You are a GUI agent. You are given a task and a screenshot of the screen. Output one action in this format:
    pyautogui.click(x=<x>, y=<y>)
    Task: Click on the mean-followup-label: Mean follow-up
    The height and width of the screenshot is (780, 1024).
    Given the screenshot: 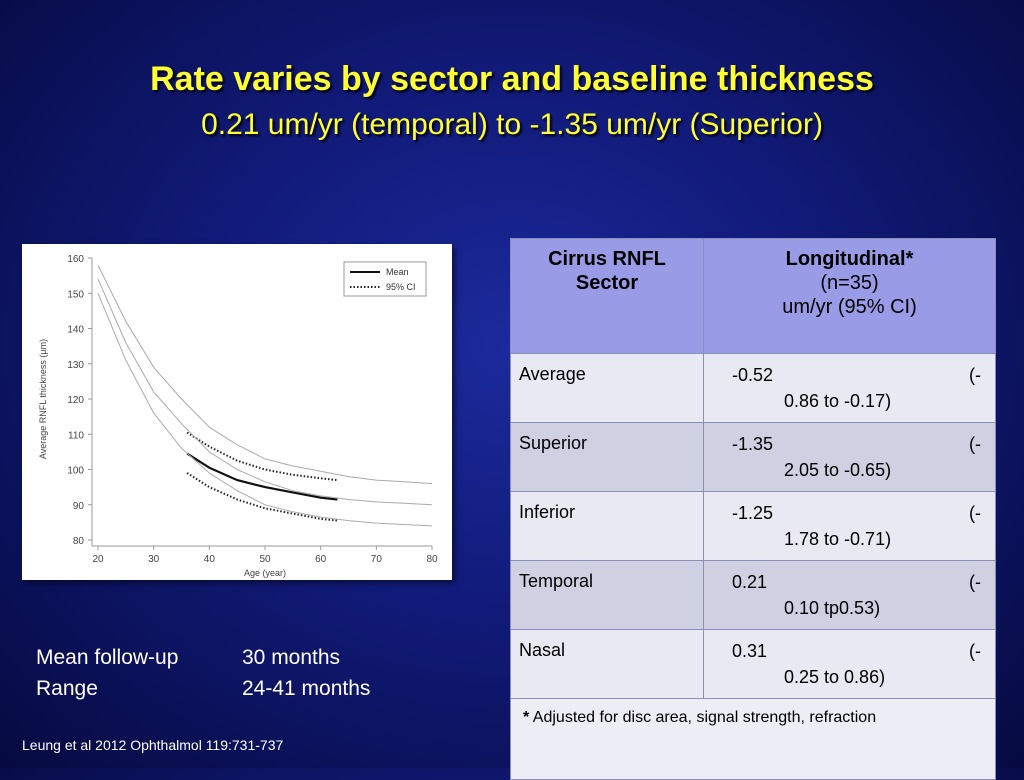 What is the action you would take?
    pyautogui.click(x=107, y=657)
    